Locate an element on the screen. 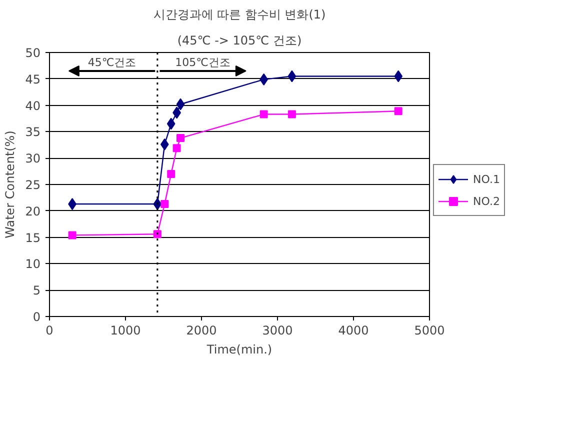  x-tick-label: 5000 is located at coordinates (429, 331).